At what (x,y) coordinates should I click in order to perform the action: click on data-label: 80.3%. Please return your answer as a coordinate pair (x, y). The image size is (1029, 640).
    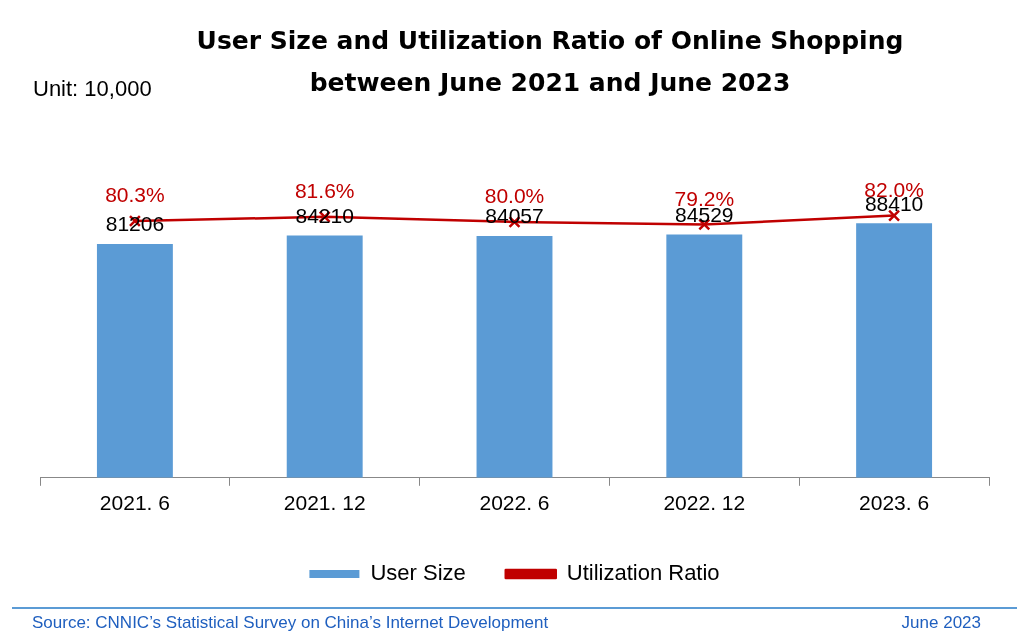
    Looking at the image, I should click on (135, 195).